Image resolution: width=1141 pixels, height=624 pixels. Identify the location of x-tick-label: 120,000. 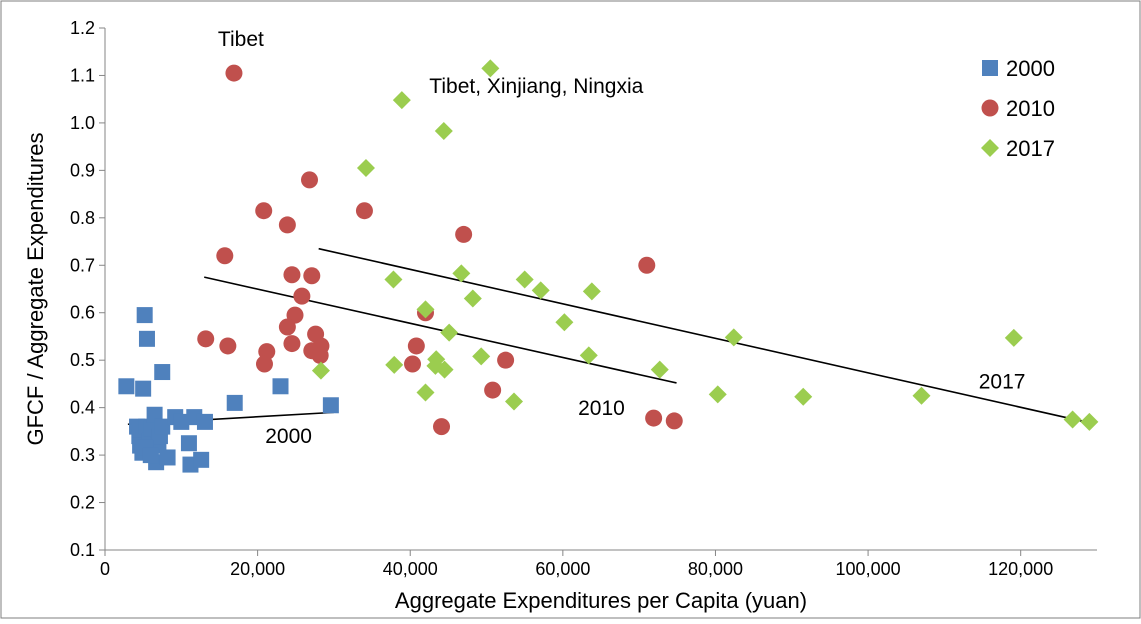
(1020, 569).